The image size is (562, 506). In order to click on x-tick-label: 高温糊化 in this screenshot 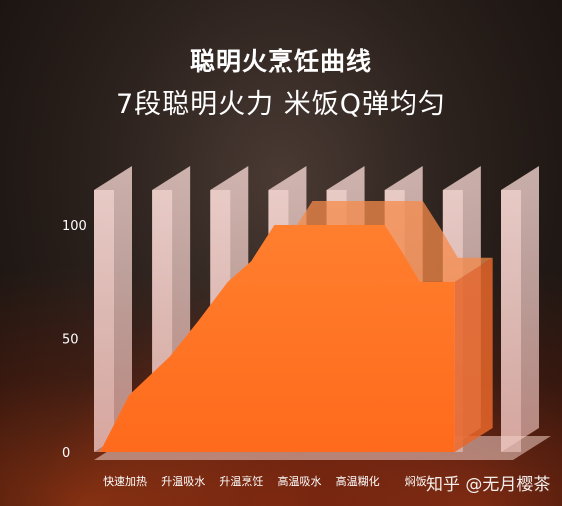, I will do `click(358, 481)`.